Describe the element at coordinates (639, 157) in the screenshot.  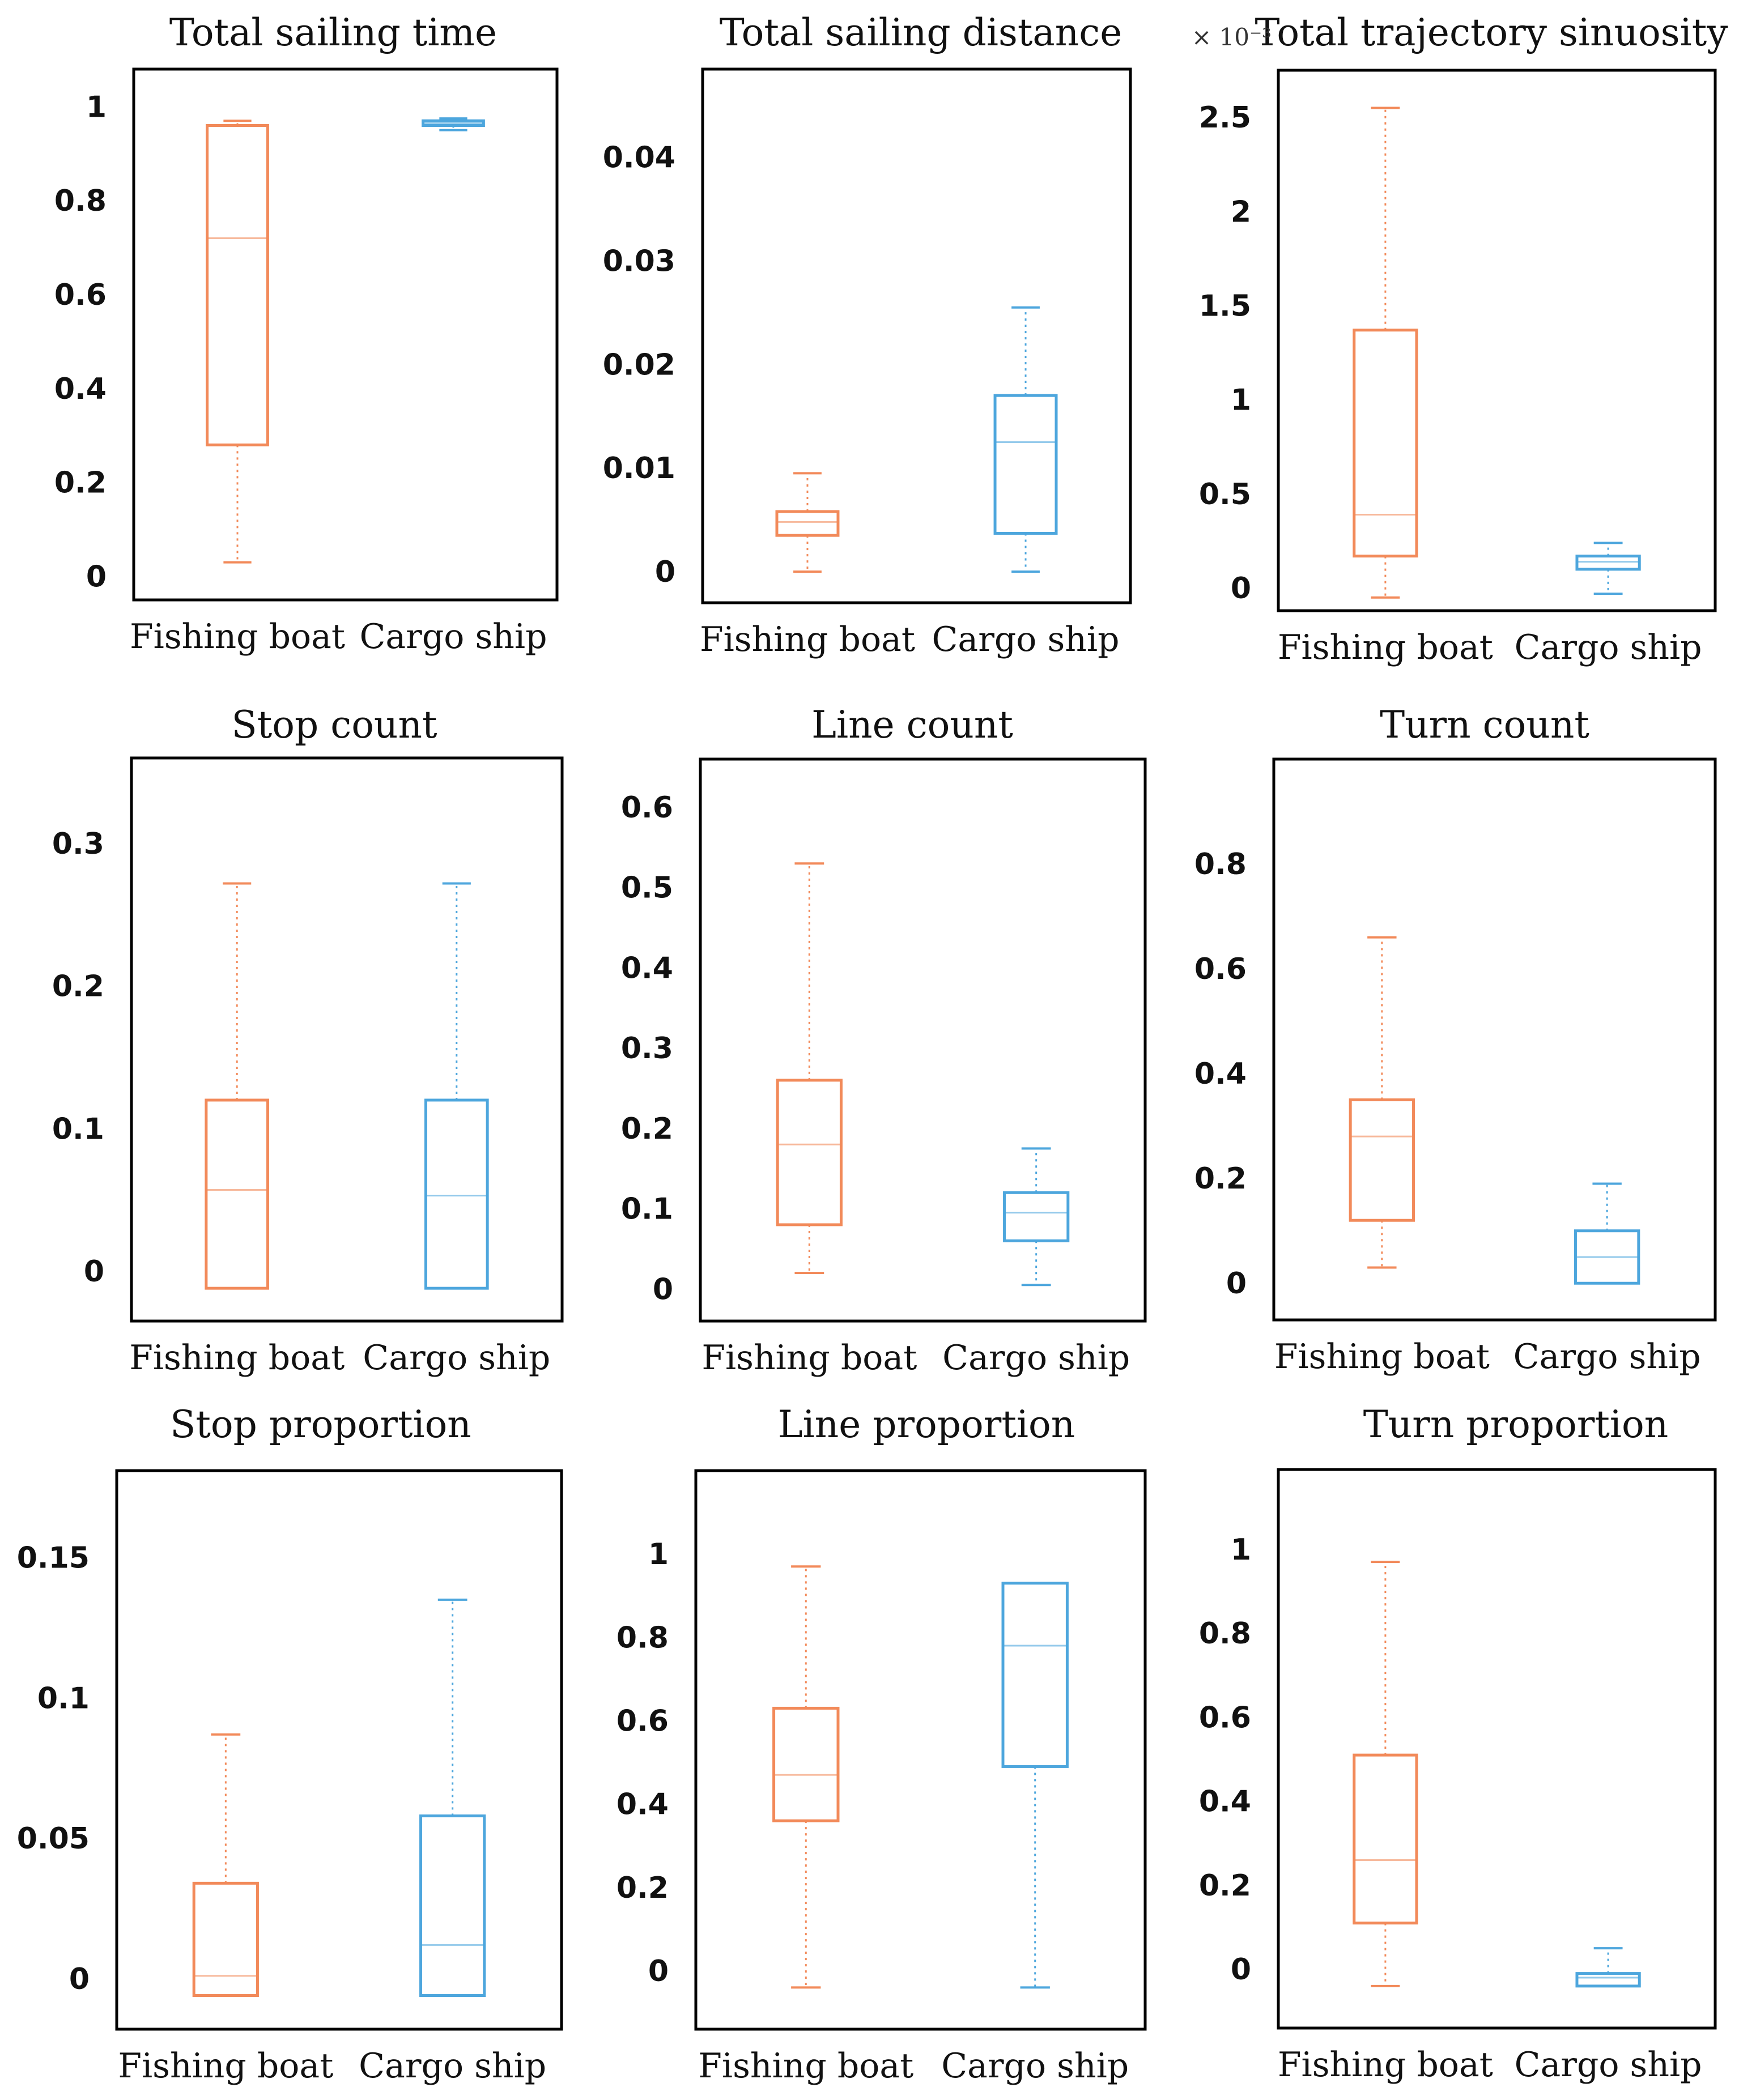
I see `y-tick-label: 0.04` at that location.